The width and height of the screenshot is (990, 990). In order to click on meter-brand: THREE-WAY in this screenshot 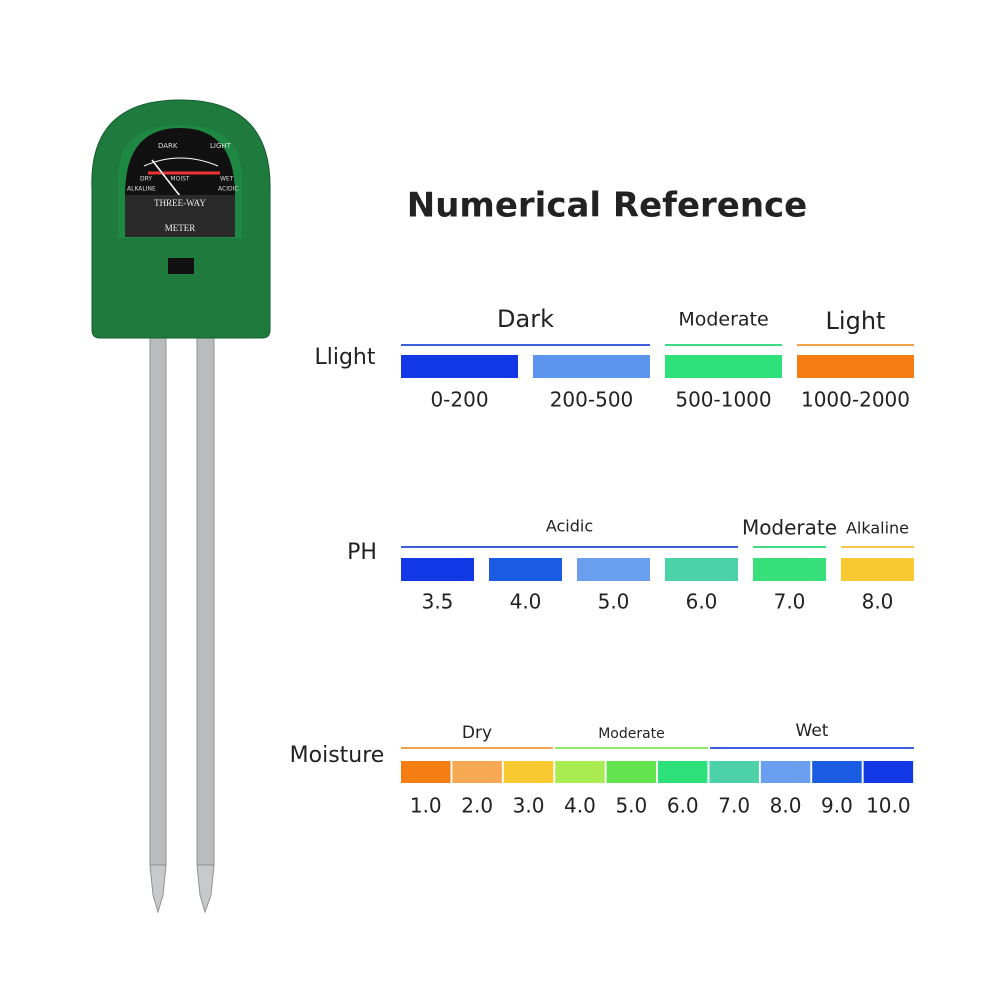, I will do `click(180, 203)`.